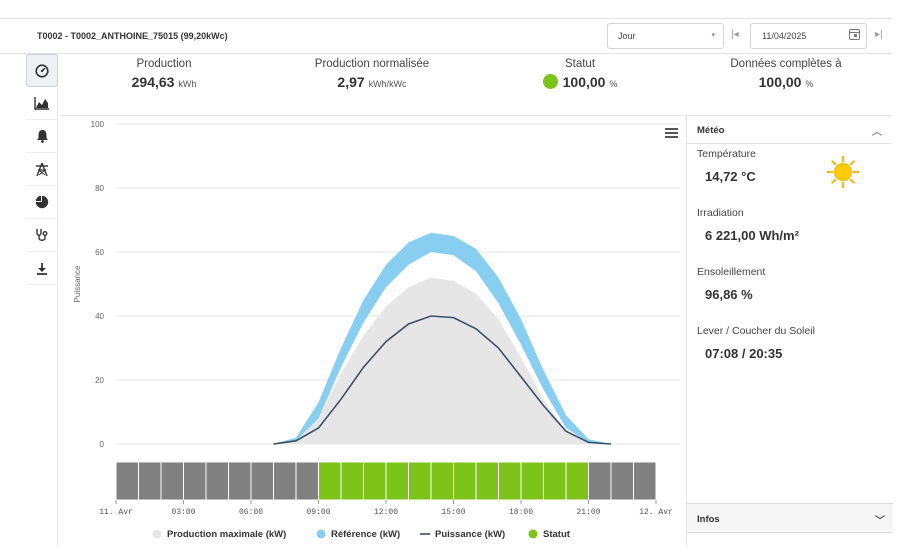 The image size is (923, 547). I want to click on y-tick-label: 40, so click(99, 316).